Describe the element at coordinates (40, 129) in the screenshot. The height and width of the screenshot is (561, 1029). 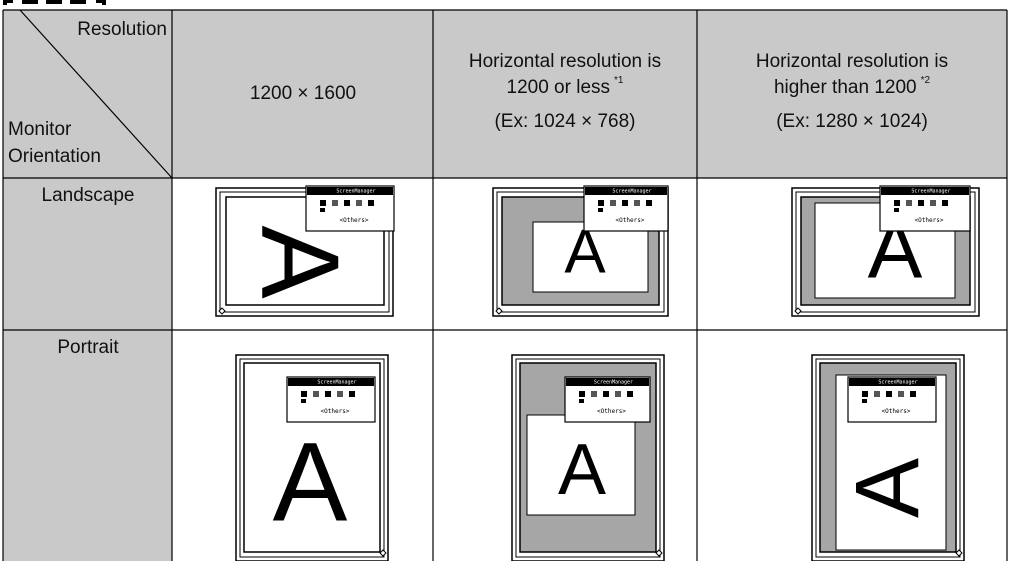
I see `corner-row-label: Monitor` at that location.